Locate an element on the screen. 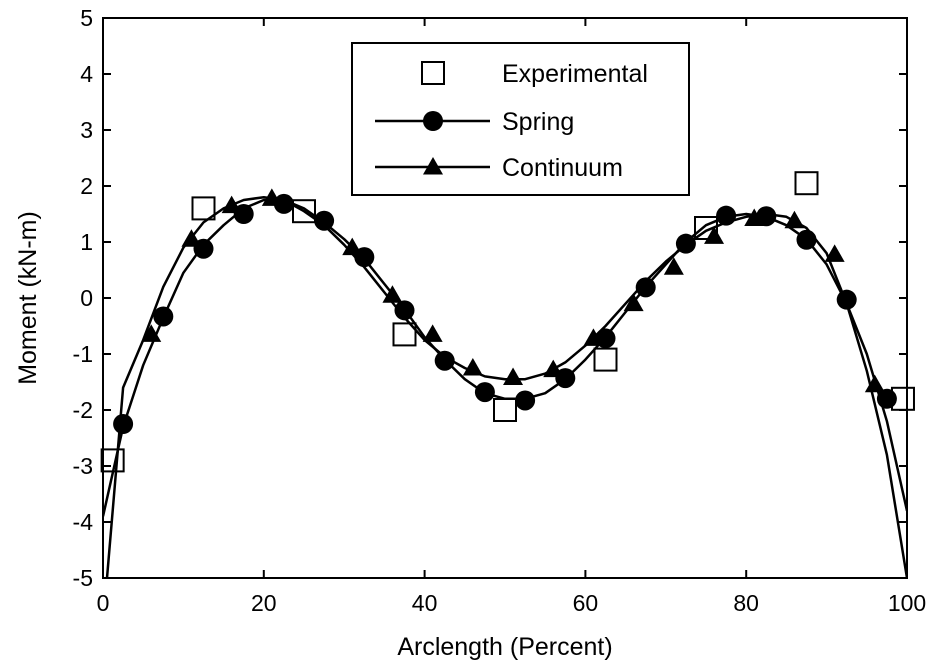 This screenshot has height=666, width=941. y-tick-label: -5 is located at coordinates (83, 578).